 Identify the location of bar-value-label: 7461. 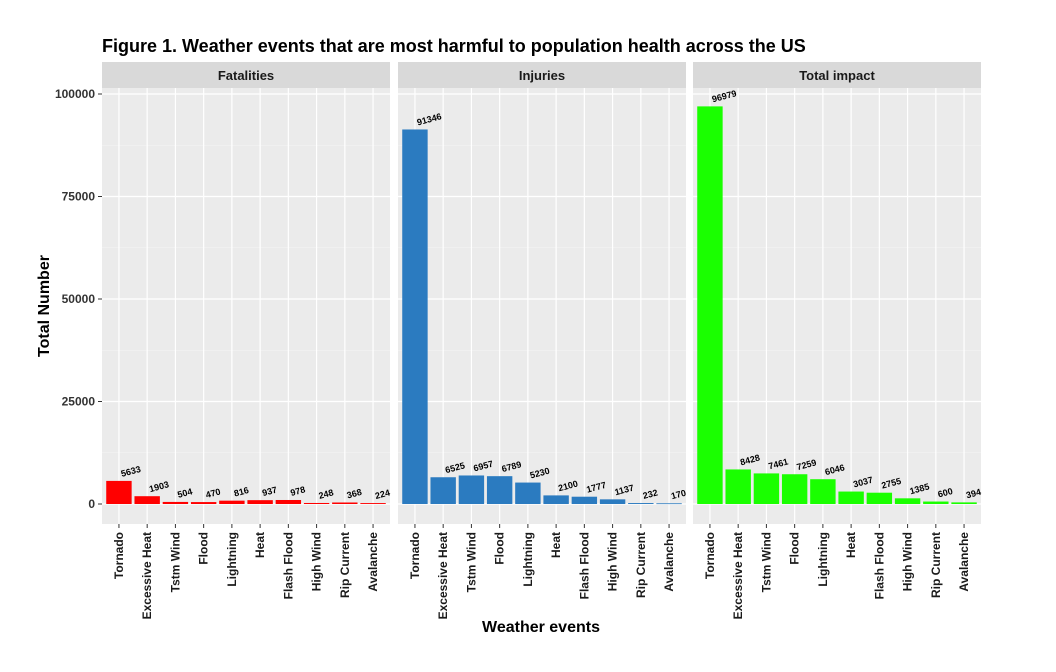
(778, 463).